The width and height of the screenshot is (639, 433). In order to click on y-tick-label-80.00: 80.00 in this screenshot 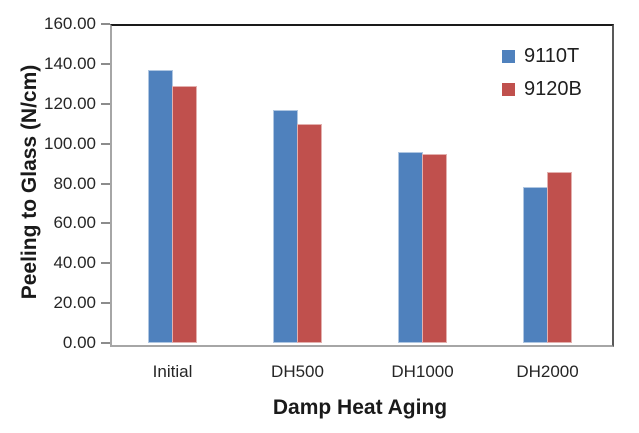, I will do `click(74, 183)`.